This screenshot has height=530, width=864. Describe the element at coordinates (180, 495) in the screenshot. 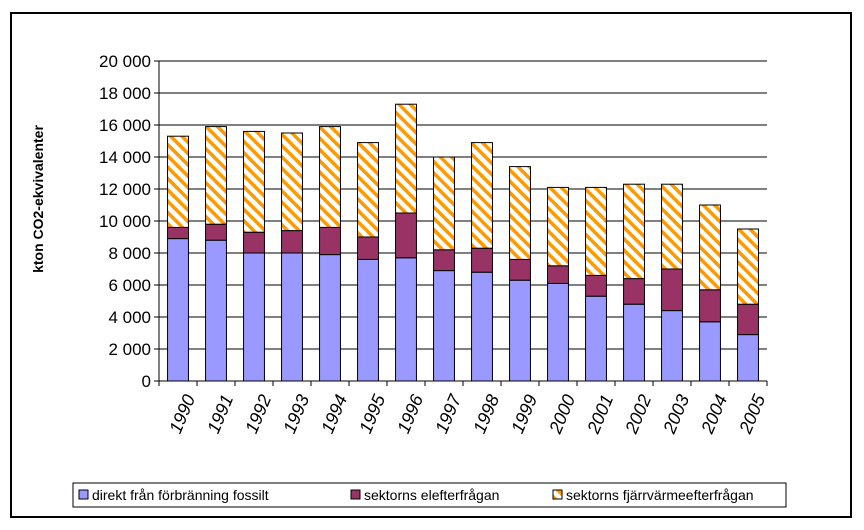

I see `legend-label-direkt: direkt från förbränning fossilt` at that location.